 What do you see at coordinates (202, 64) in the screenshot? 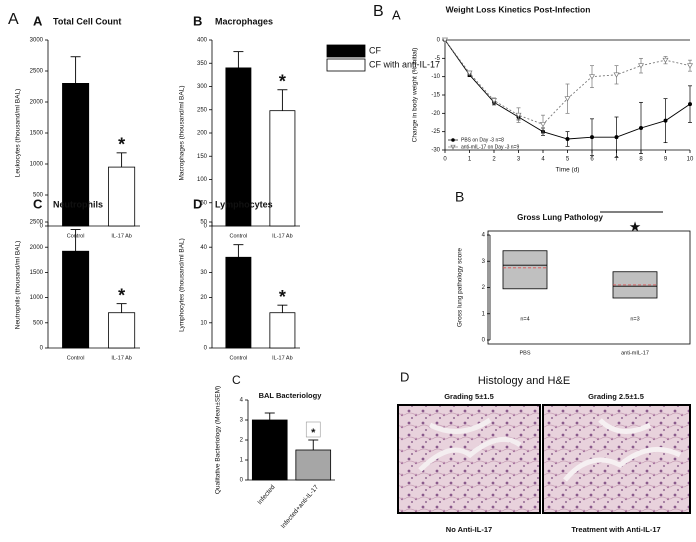
I see `y-tick-label: 350` at bounding box center [202, 64].